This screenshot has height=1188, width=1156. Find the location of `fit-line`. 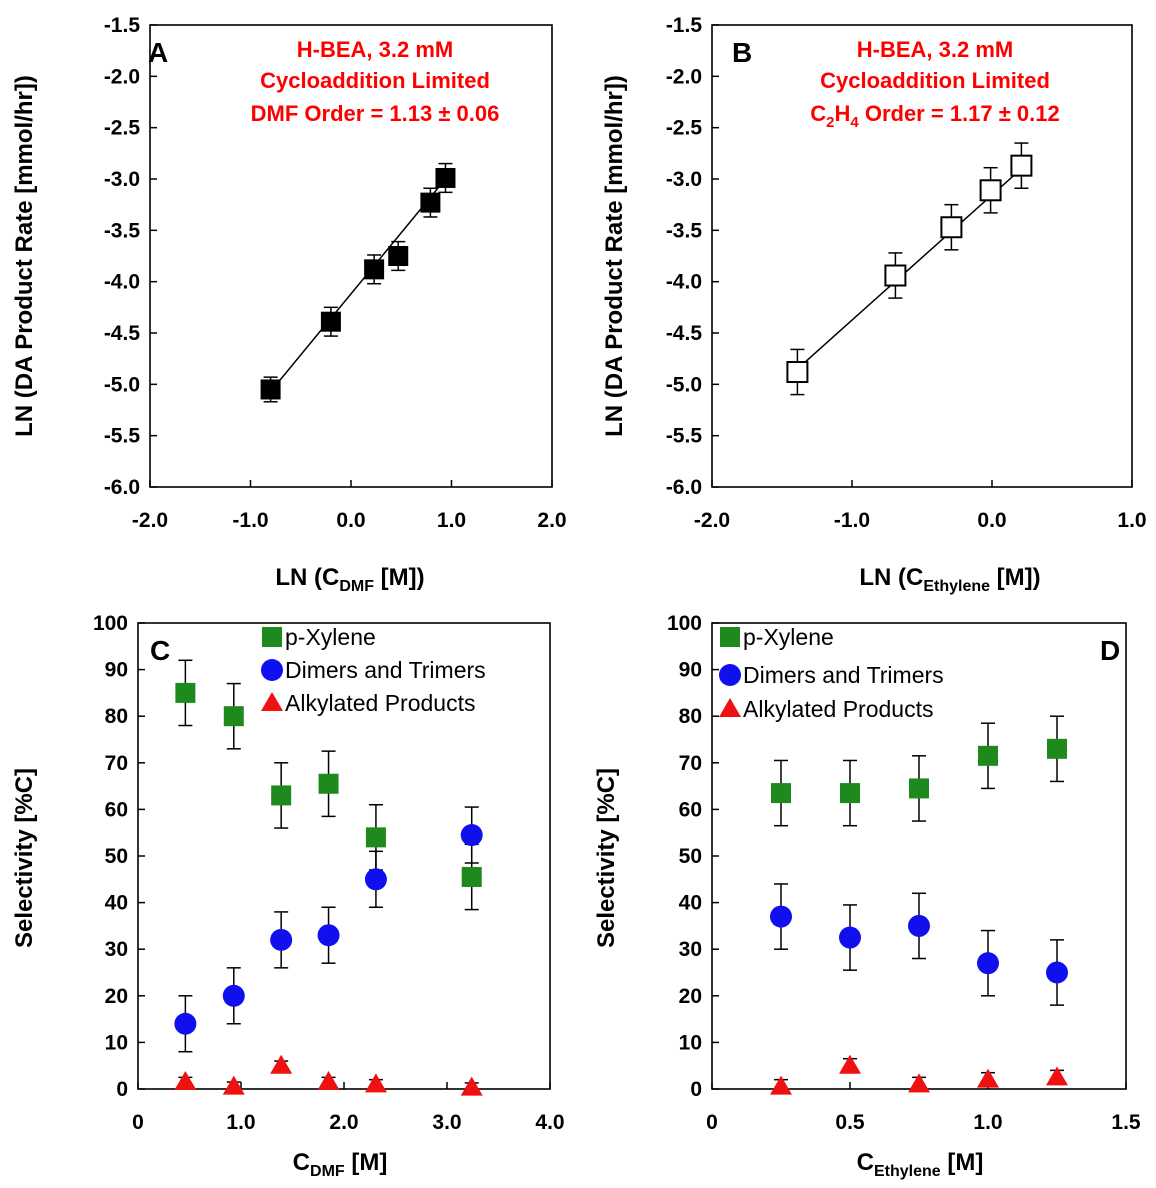

fit-line is located at coordinates (358, 285).